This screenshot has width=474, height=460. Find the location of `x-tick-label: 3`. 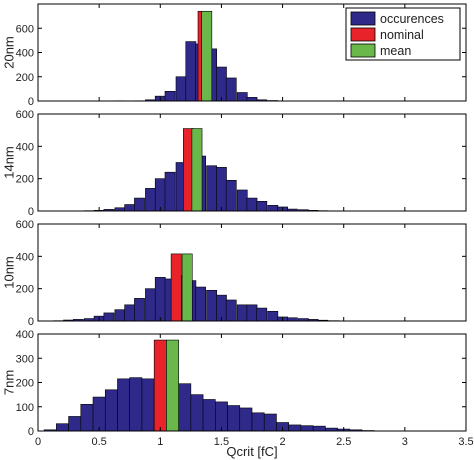

x-tick-label: 3 is located at coordinates (405, 442).